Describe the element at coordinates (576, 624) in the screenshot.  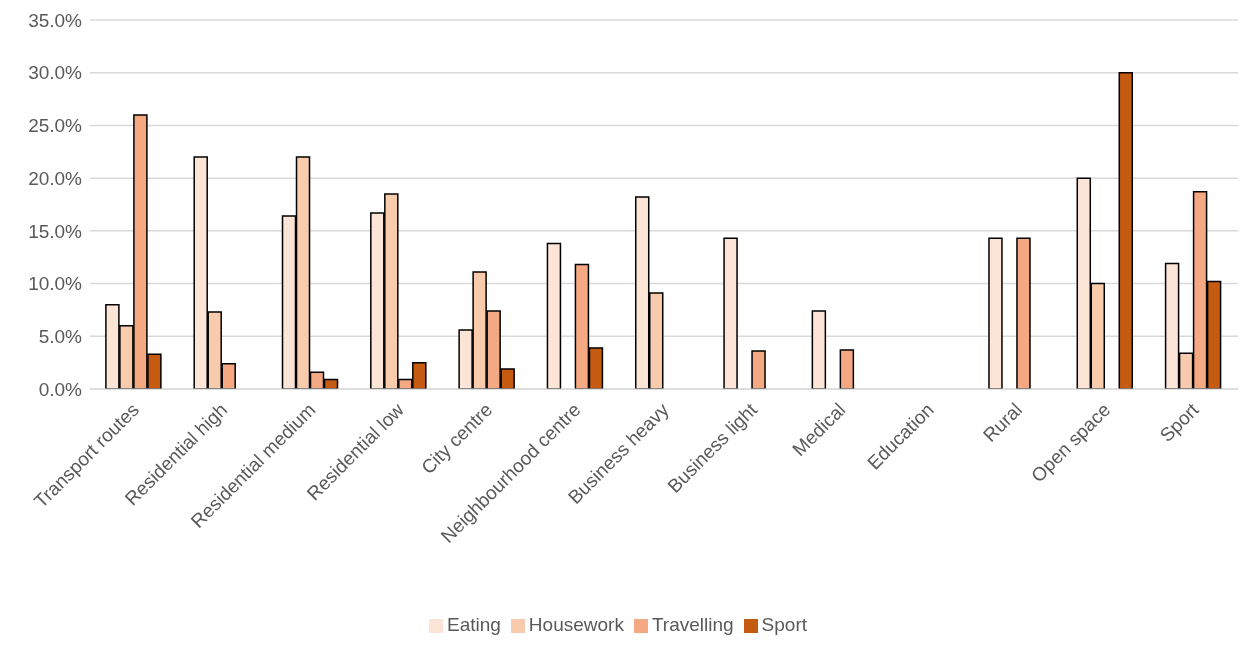
I see `legend-label: Housework` at that location.